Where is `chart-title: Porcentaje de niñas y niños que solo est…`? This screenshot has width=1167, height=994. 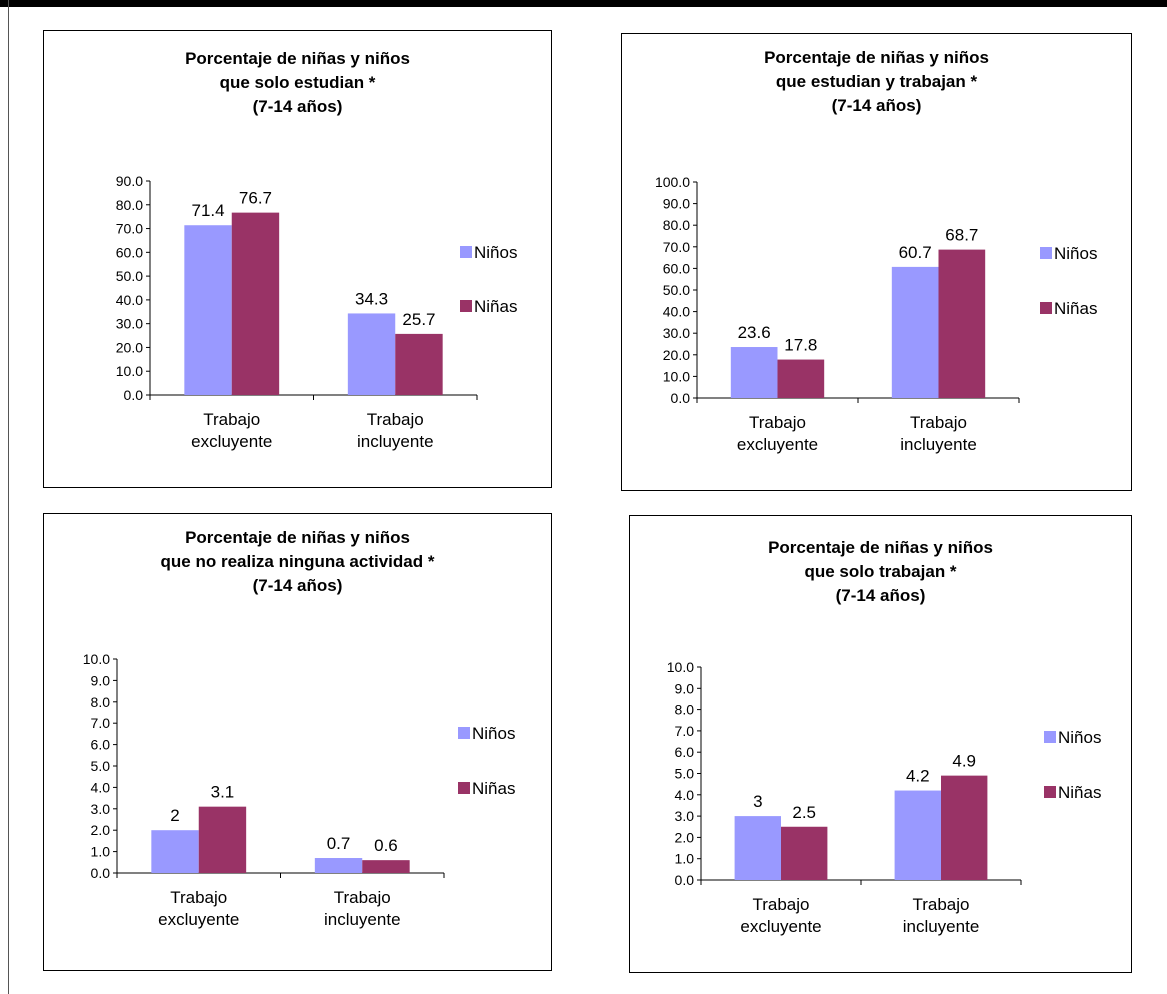 chart-title: Porcentaje de niñas y niños que solo est… is located at coordinates (297, 83).